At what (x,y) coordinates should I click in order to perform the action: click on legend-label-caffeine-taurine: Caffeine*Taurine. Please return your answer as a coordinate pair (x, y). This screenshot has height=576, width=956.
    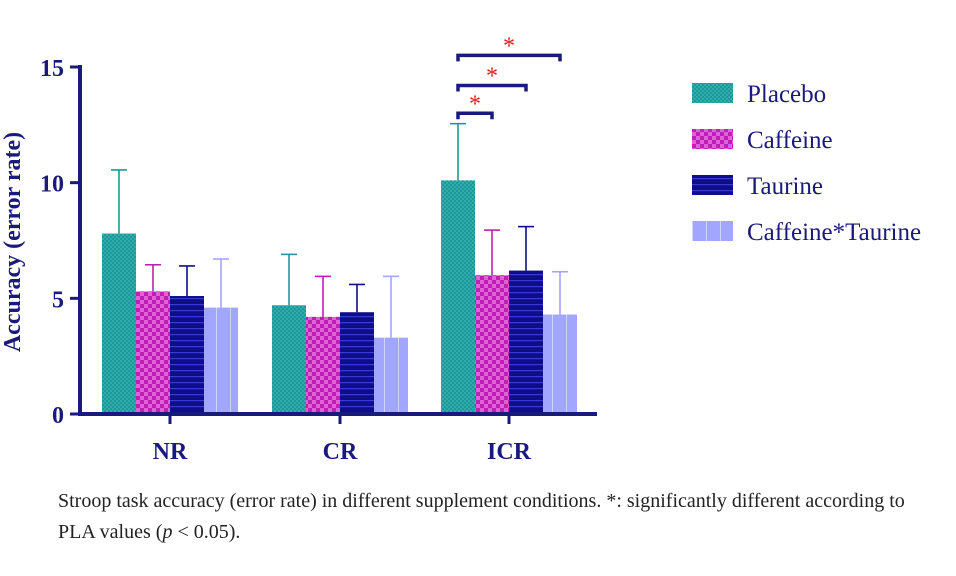
    Looking at the image, I should click on (834, 232).